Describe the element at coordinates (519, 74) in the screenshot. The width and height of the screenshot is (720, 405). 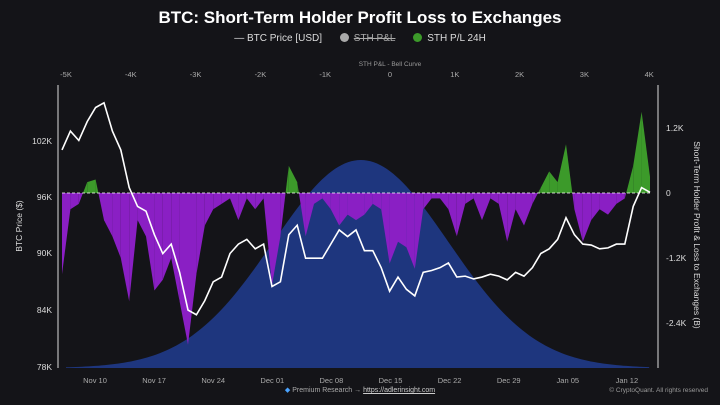
I see `top-tick-label: 2K` at that location.